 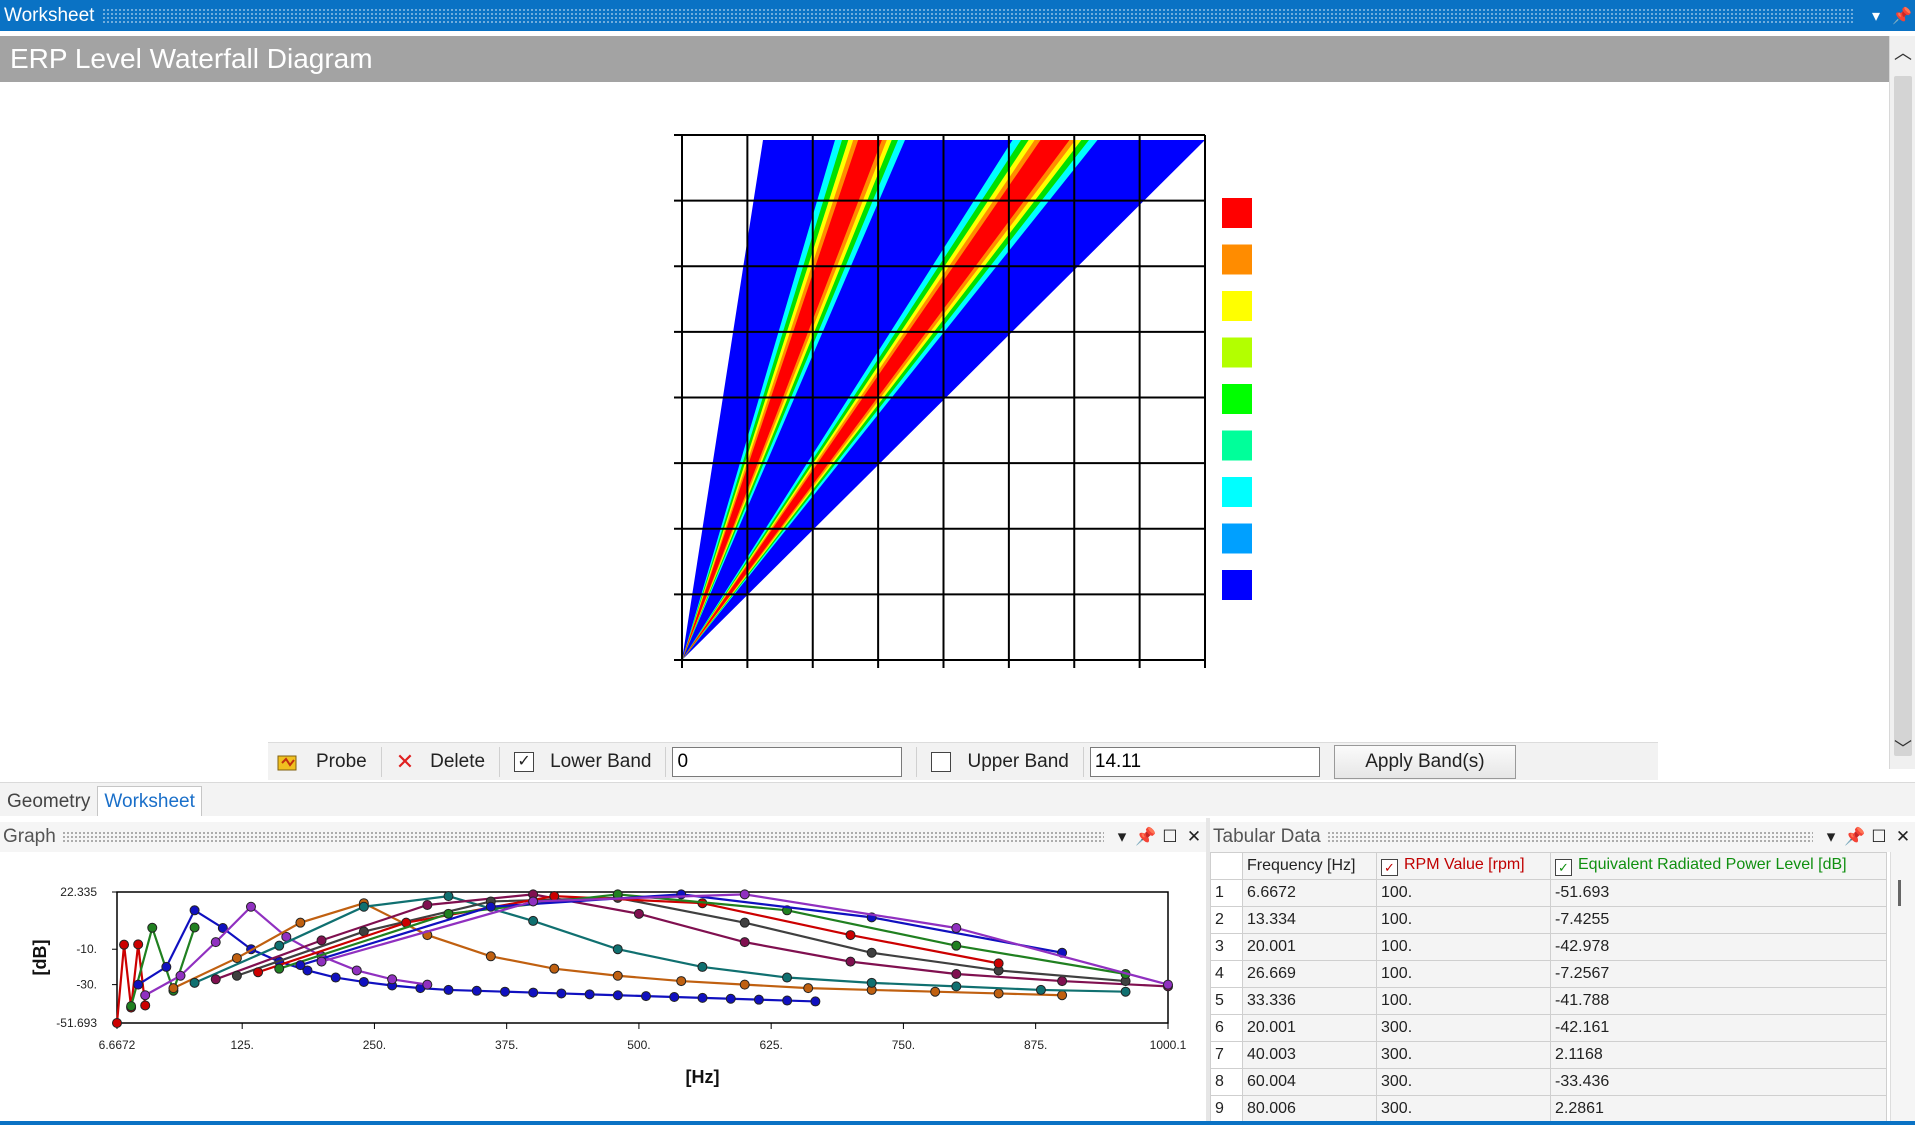 I want to click on rpm-column-checkbox: ✓, so click(x=1389, y=867).